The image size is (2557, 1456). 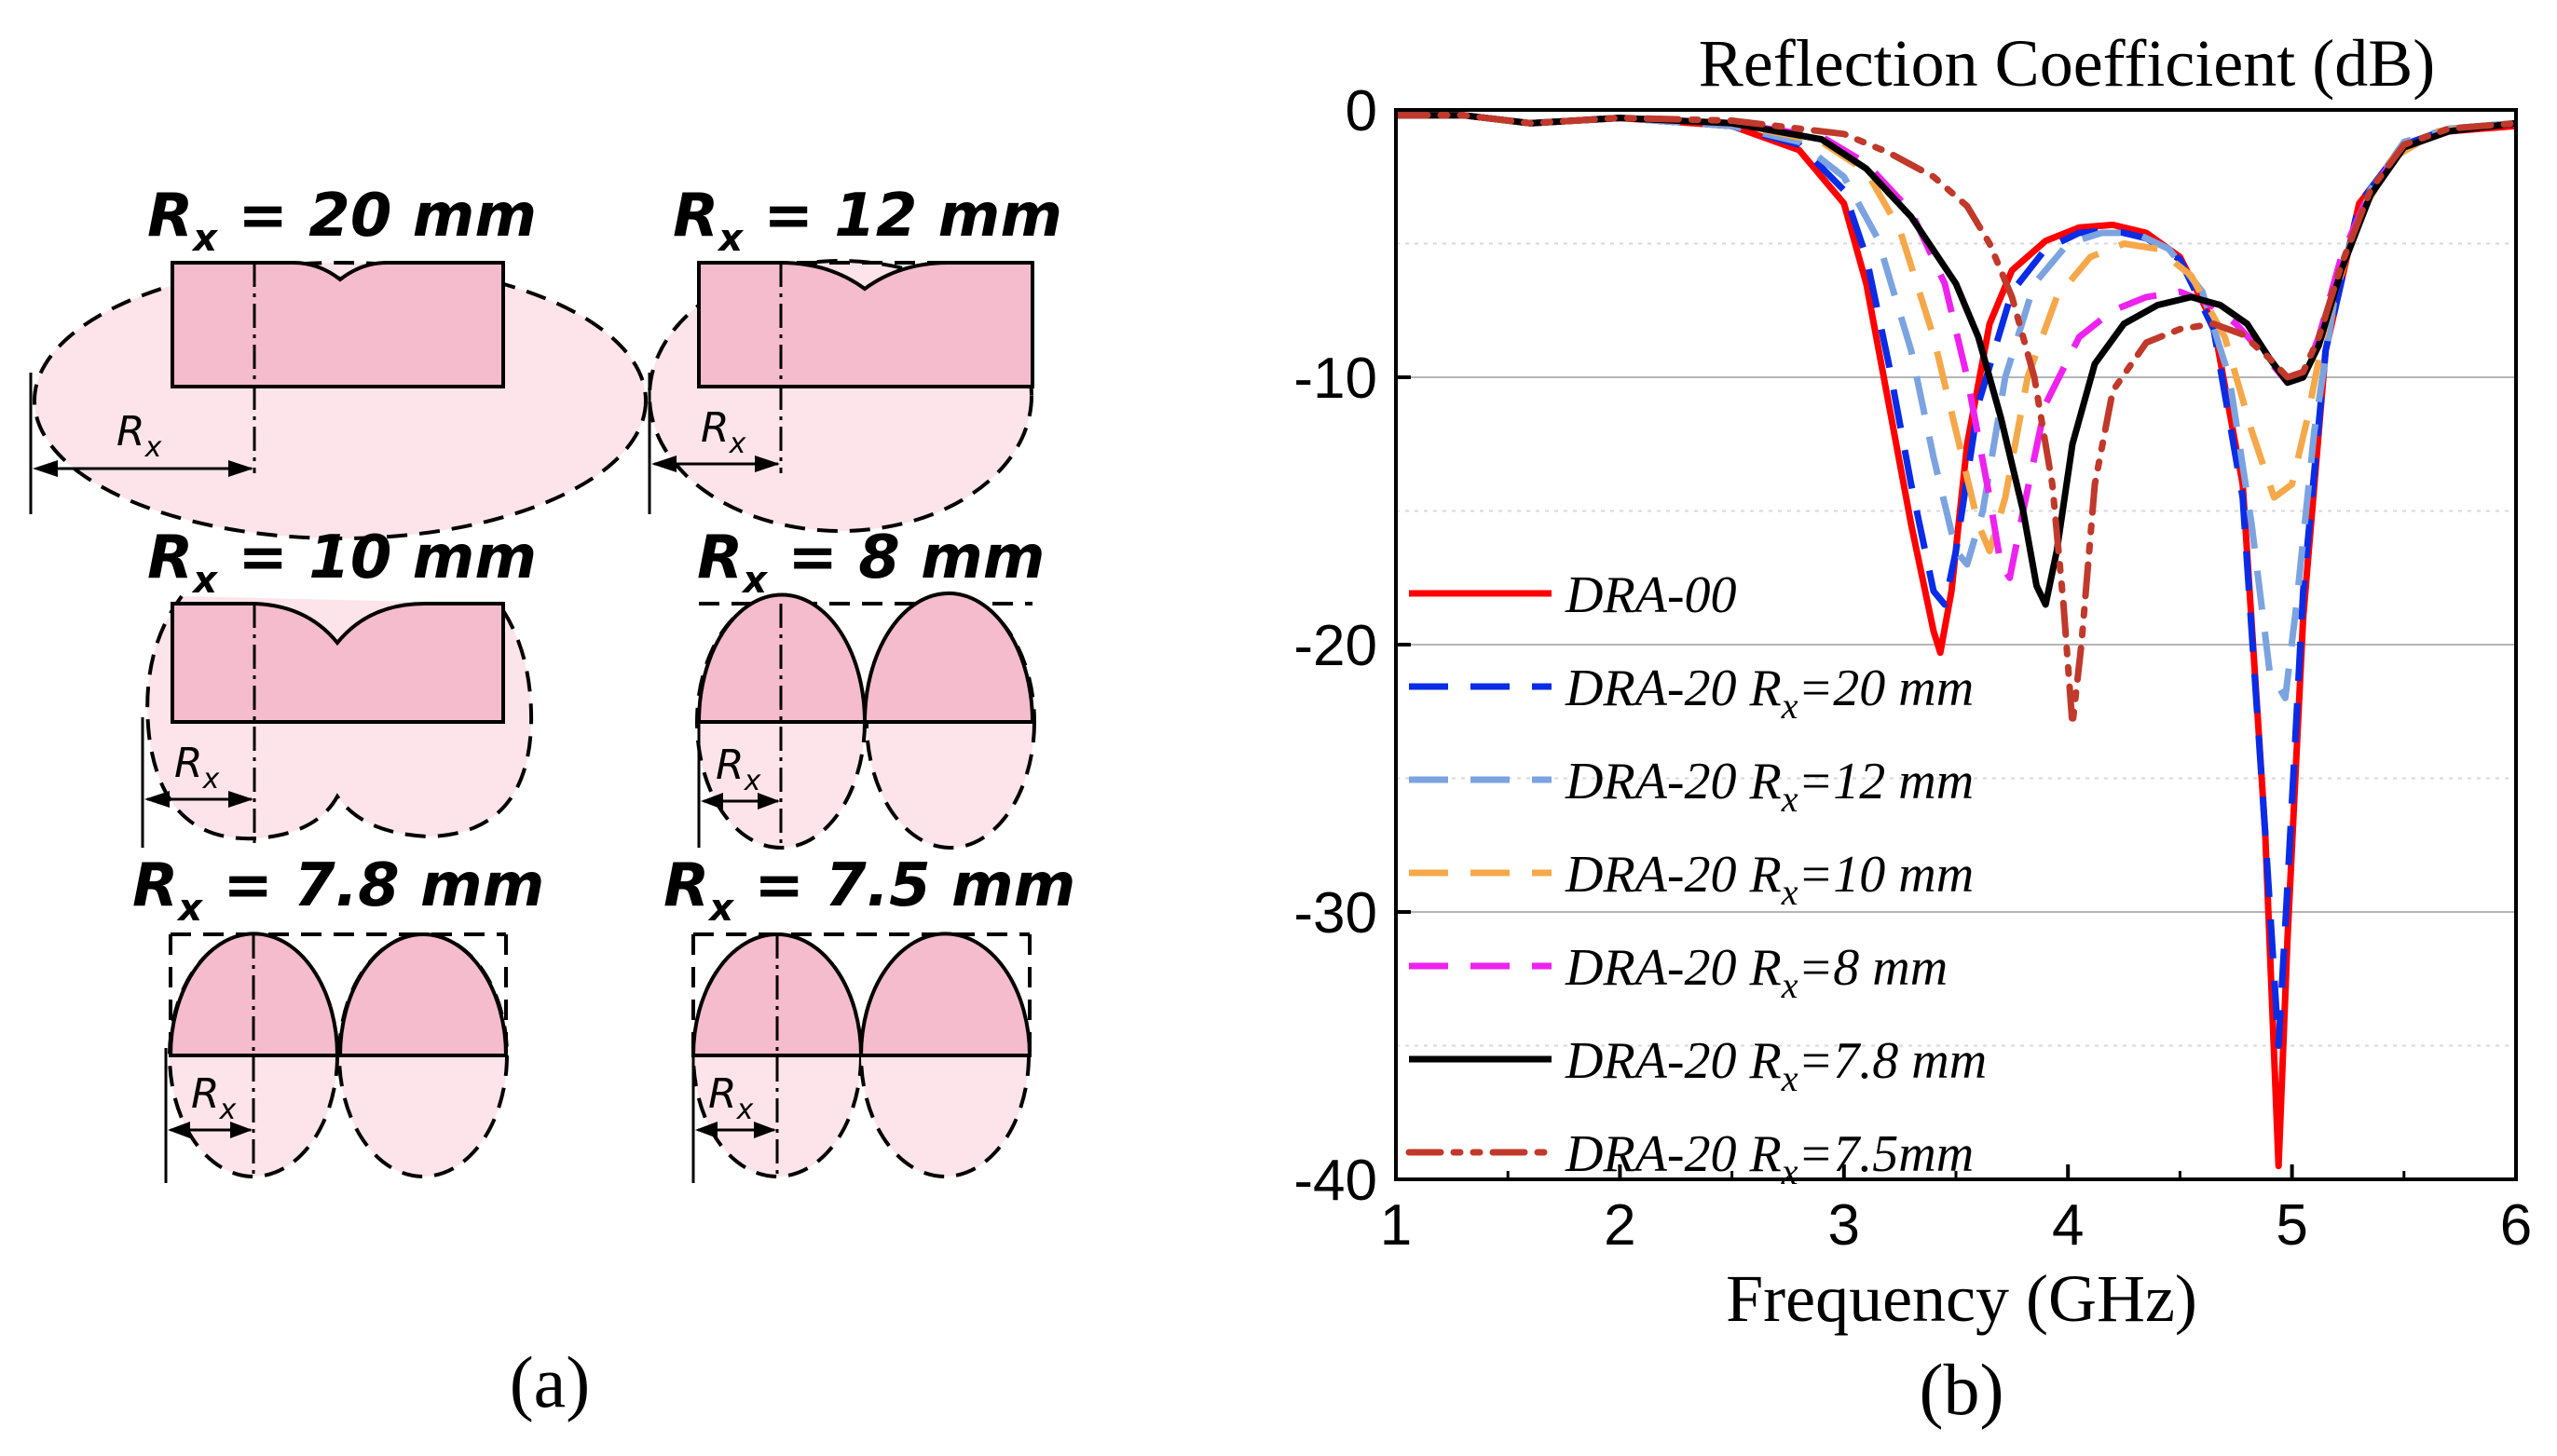 I want to click on x-tick-label: 3, so click(x=1844, y=1225).